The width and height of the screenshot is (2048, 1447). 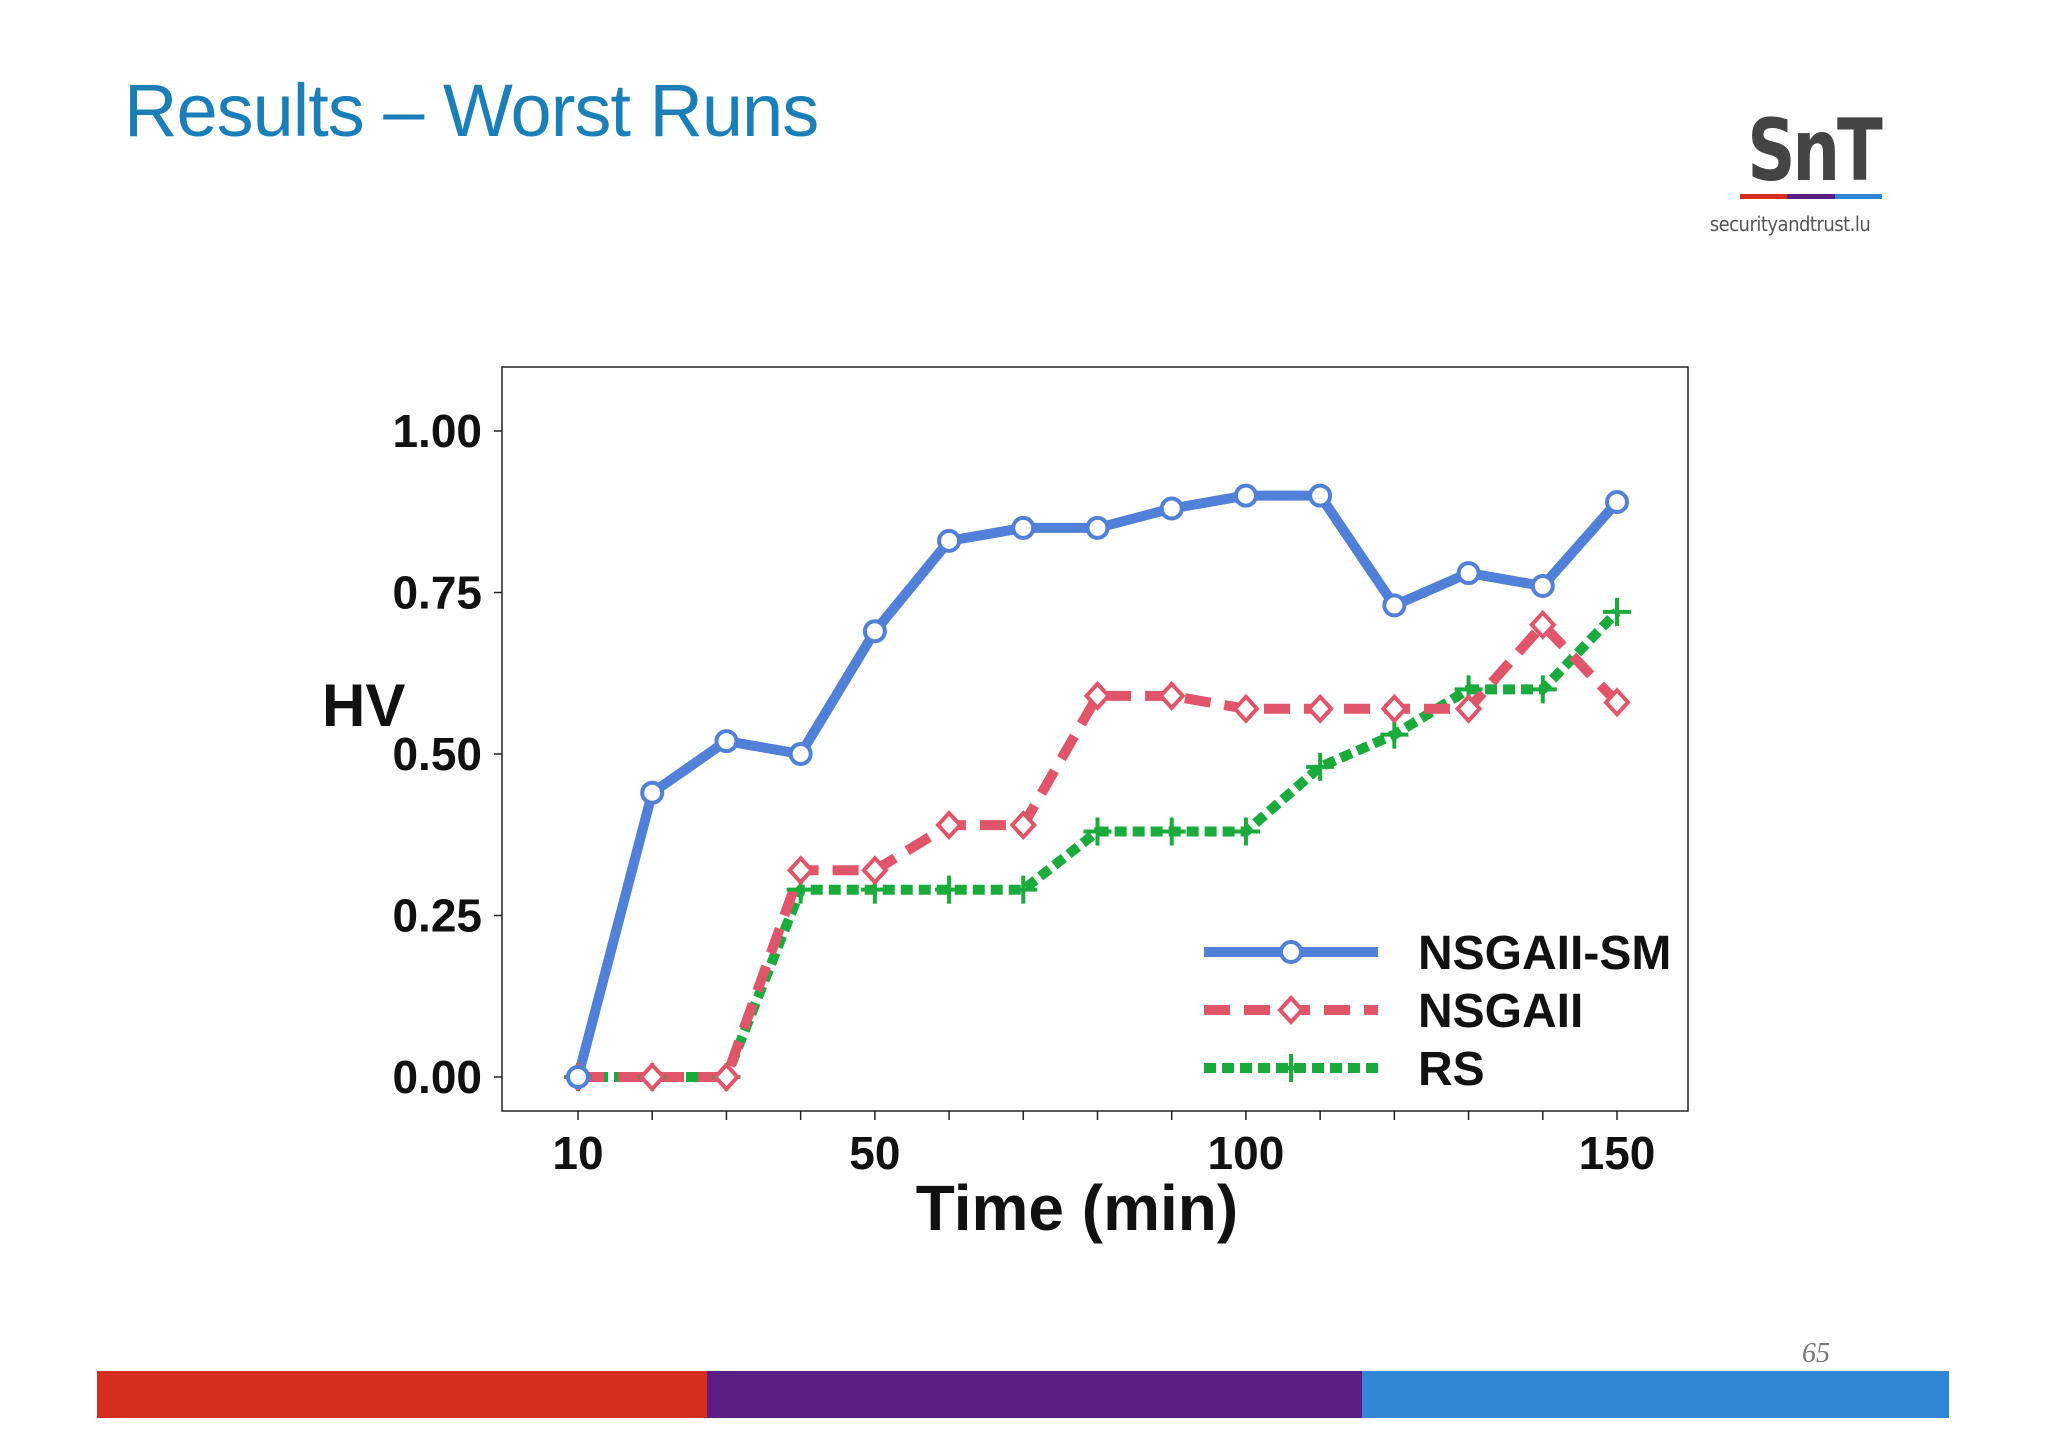 I want to click on footer-bar-purple, so click(x=1034, y=1394).